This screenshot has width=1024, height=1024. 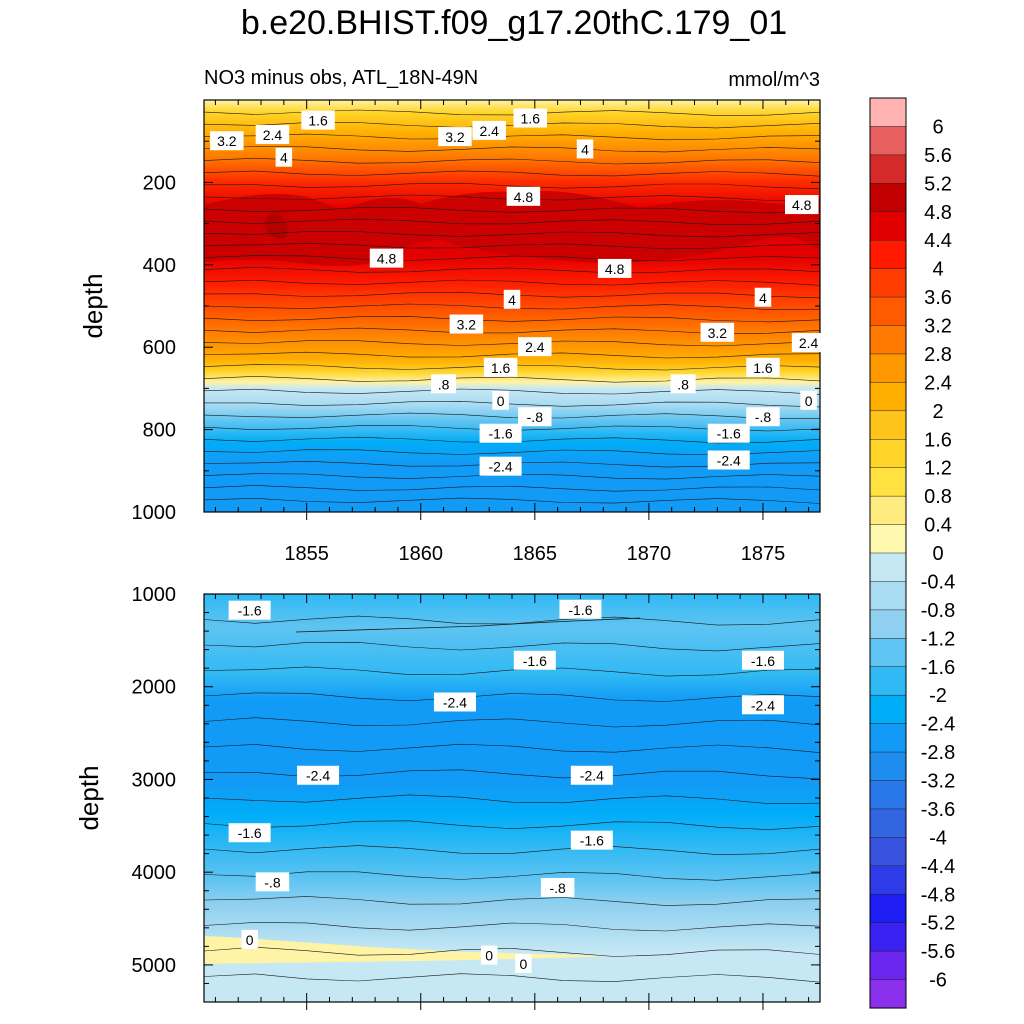 I want to click on contour-label: 1.6, so click(x=531, y=119).